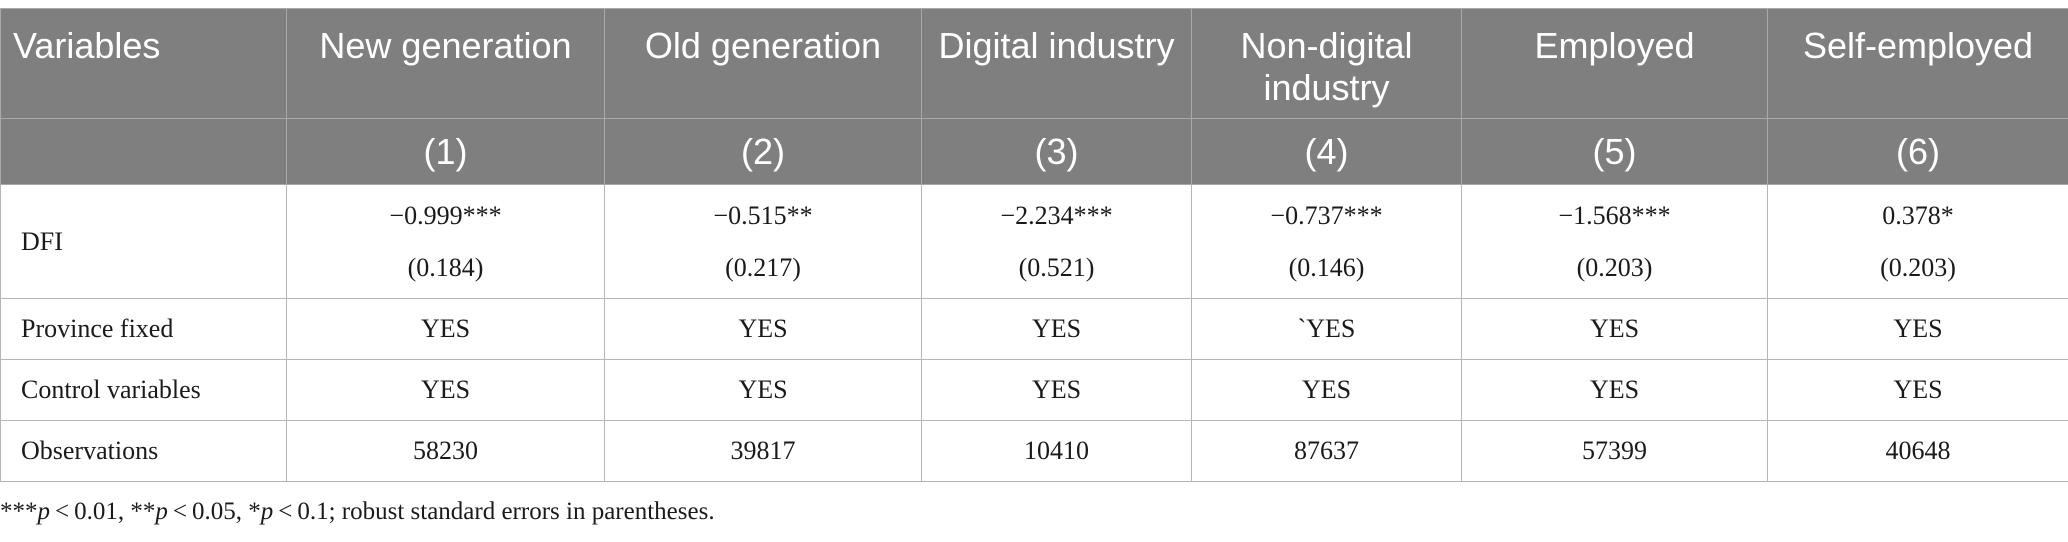 The width and height of the screenshot is (2068, 542). What do you see at coordinates (445, 151) in the screenshot?
I see `header-number-1: (1)` at bounding box center [445, 151].